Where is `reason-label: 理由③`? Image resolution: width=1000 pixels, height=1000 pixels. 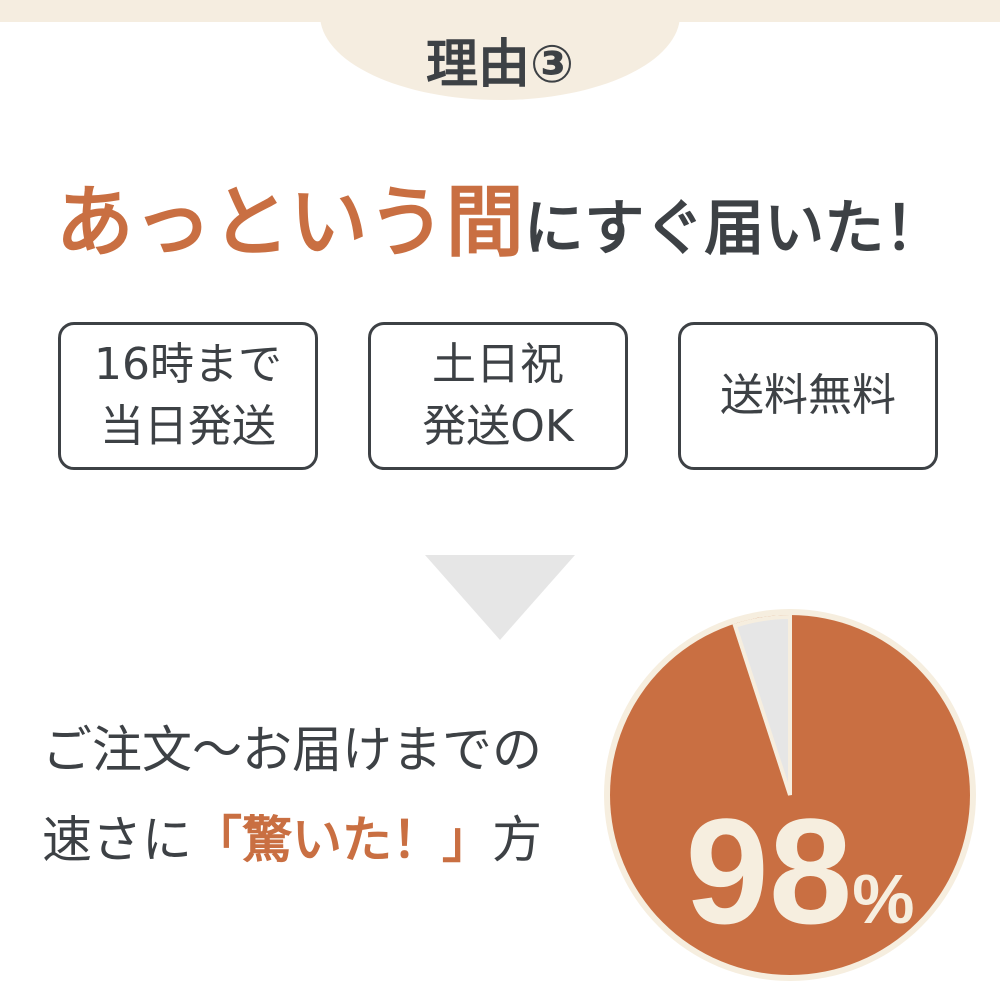
reason-label: 理由③ is located at coordinates (500, 65).